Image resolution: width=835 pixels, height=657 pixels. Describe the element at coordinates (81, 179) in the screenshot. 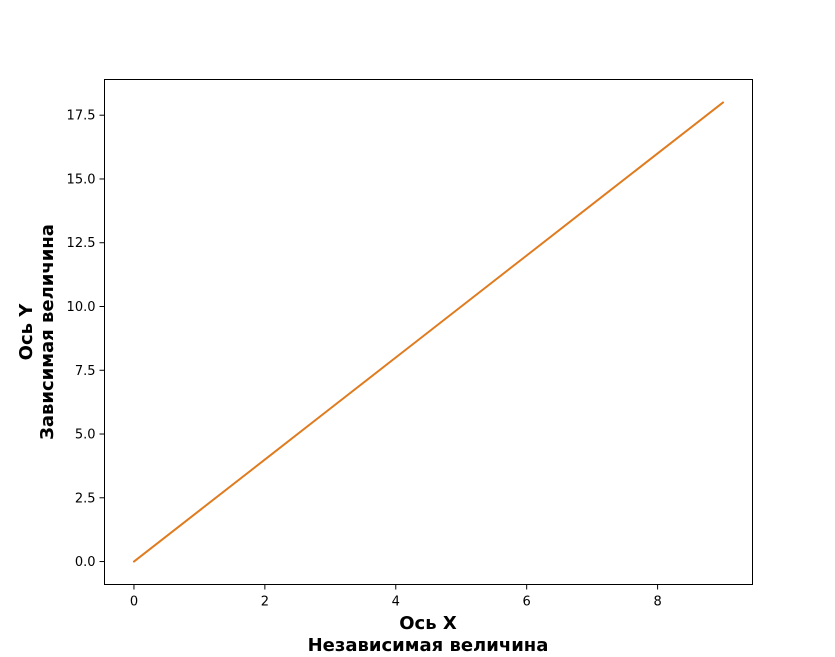

I see `y-tick-label: 15.0` at that location.